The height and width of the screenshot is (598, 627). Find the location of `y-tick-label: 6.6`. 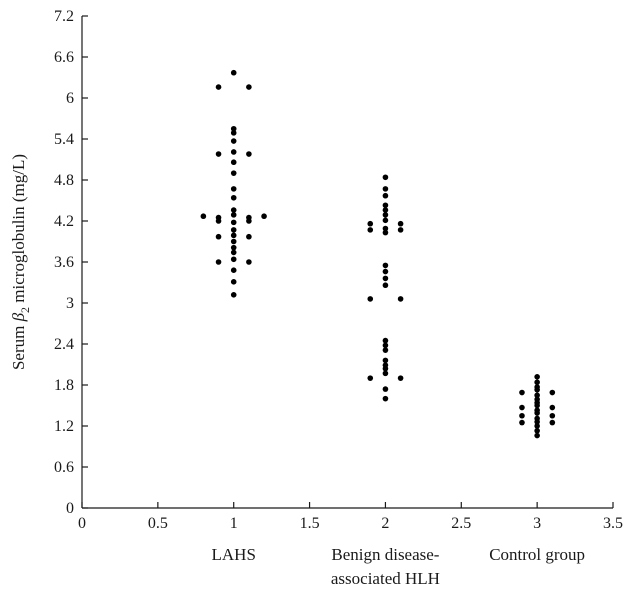

y-tick-label: 6.6 is located at coordinates (64, 57).